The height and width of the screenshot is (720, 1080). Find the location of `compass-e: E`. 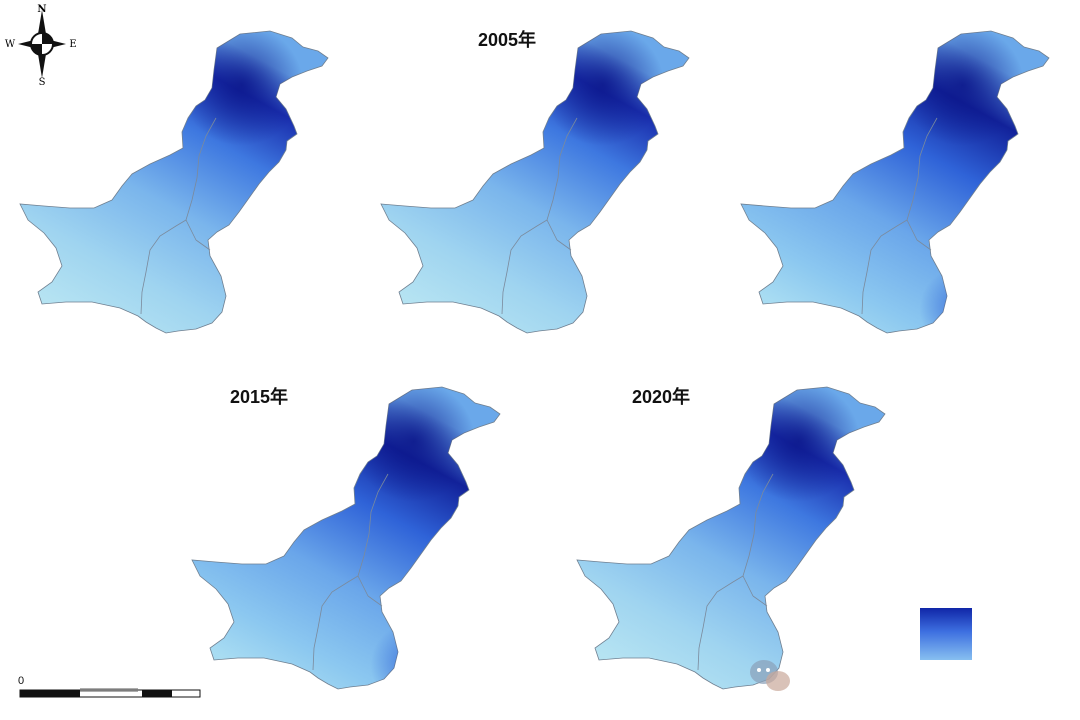

compass-e: E is located at coordinates (72, 44).